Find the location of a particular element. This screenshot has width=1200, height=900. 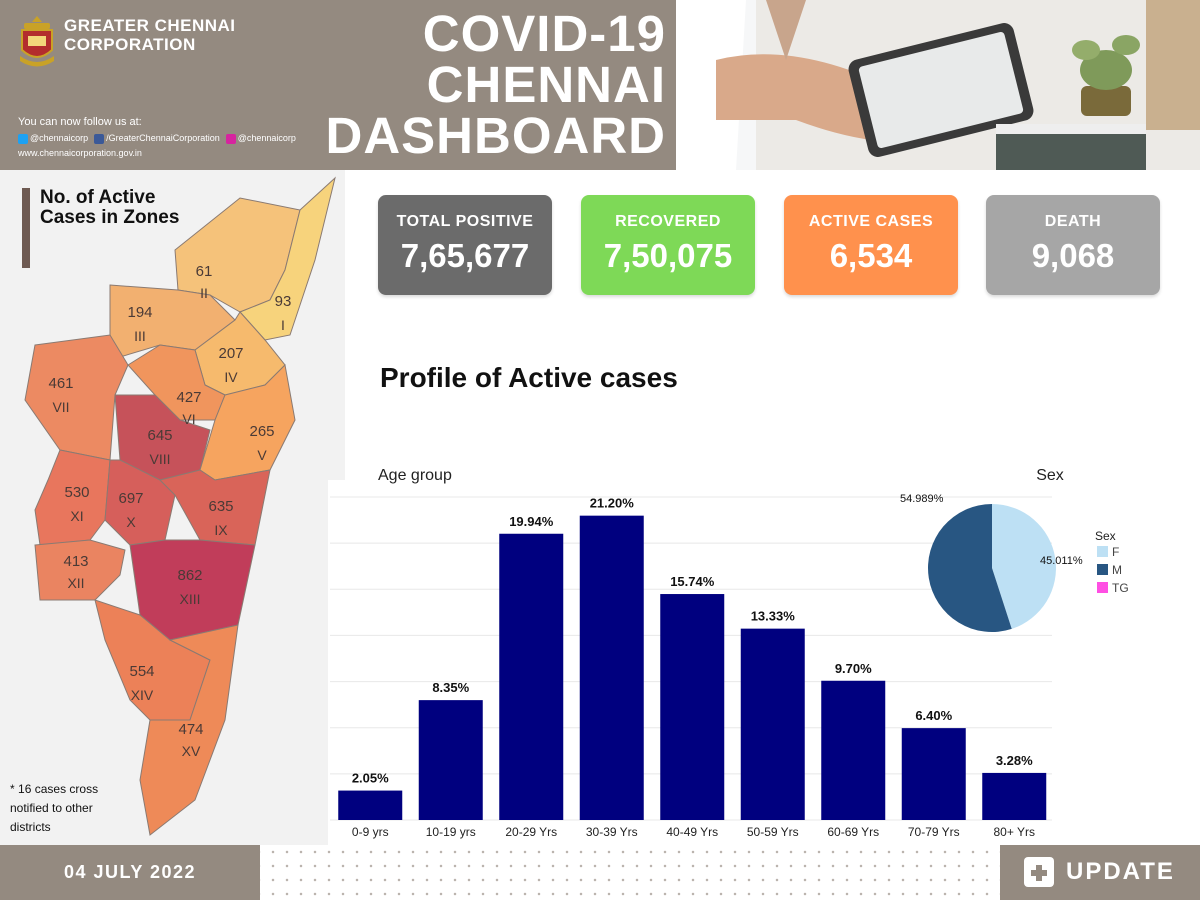

org-name: GREATER CHENNAI CORPORATION is located at coordinates (150, 35).